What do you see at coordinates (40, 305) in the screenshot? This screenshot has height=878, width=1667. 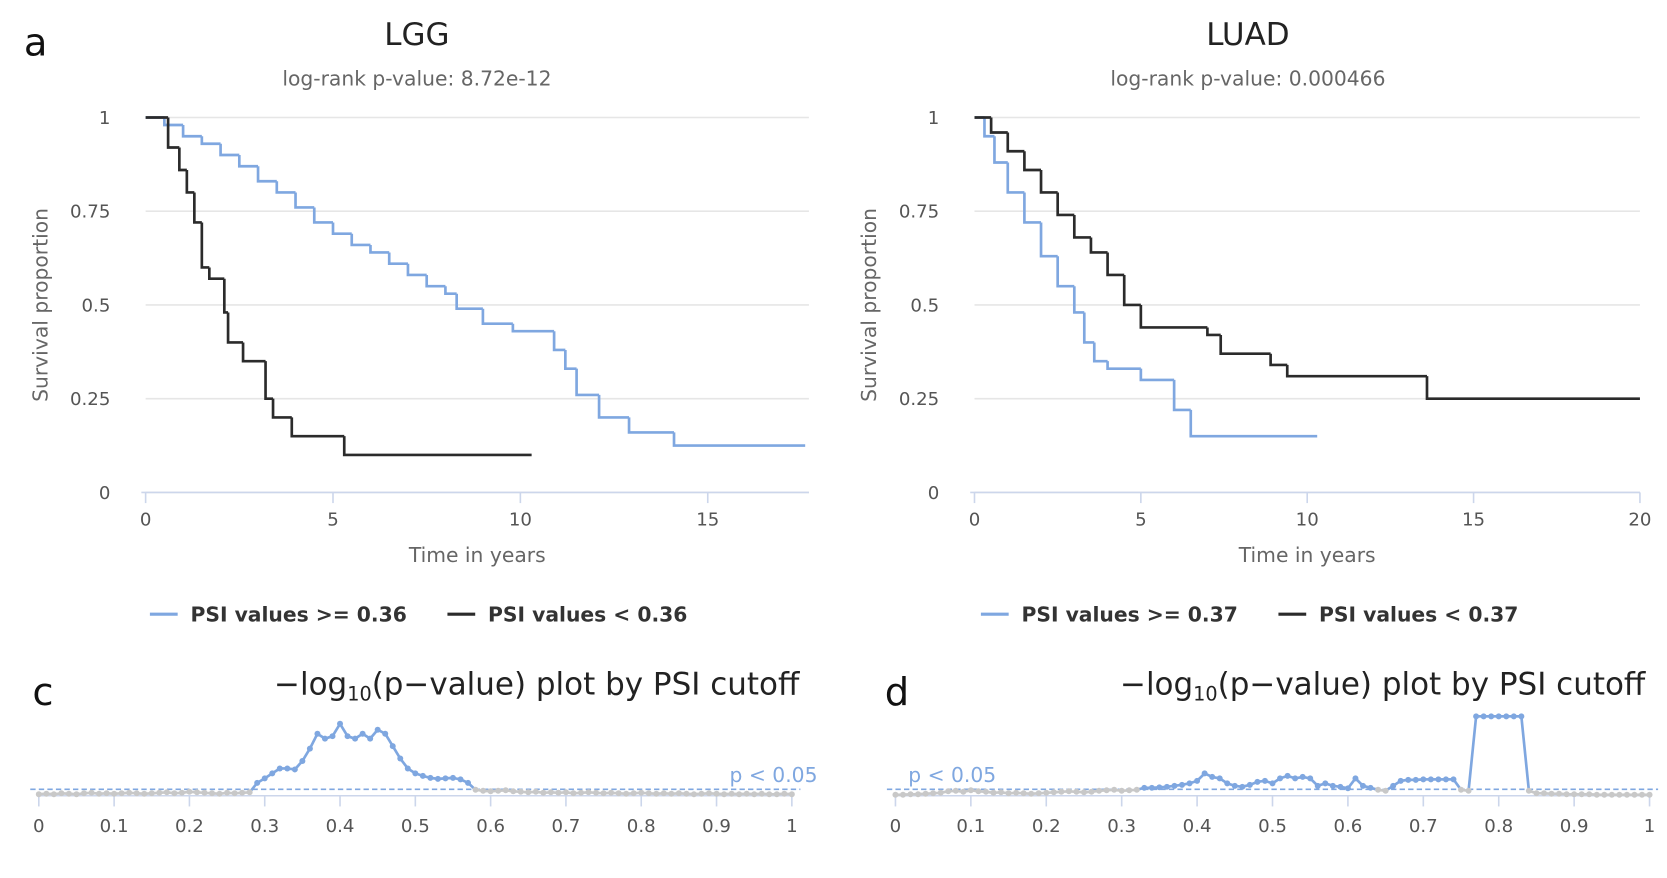 I see `y-axis-label: Survival proportion` at bounding box center [40, 305].